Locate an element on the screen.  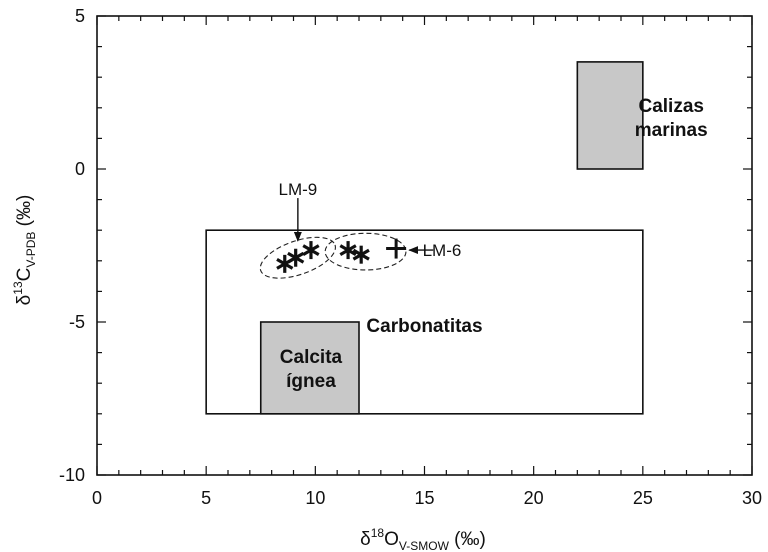
region-label-calizas-marinas: marinas is located at coordinates (671, 130).